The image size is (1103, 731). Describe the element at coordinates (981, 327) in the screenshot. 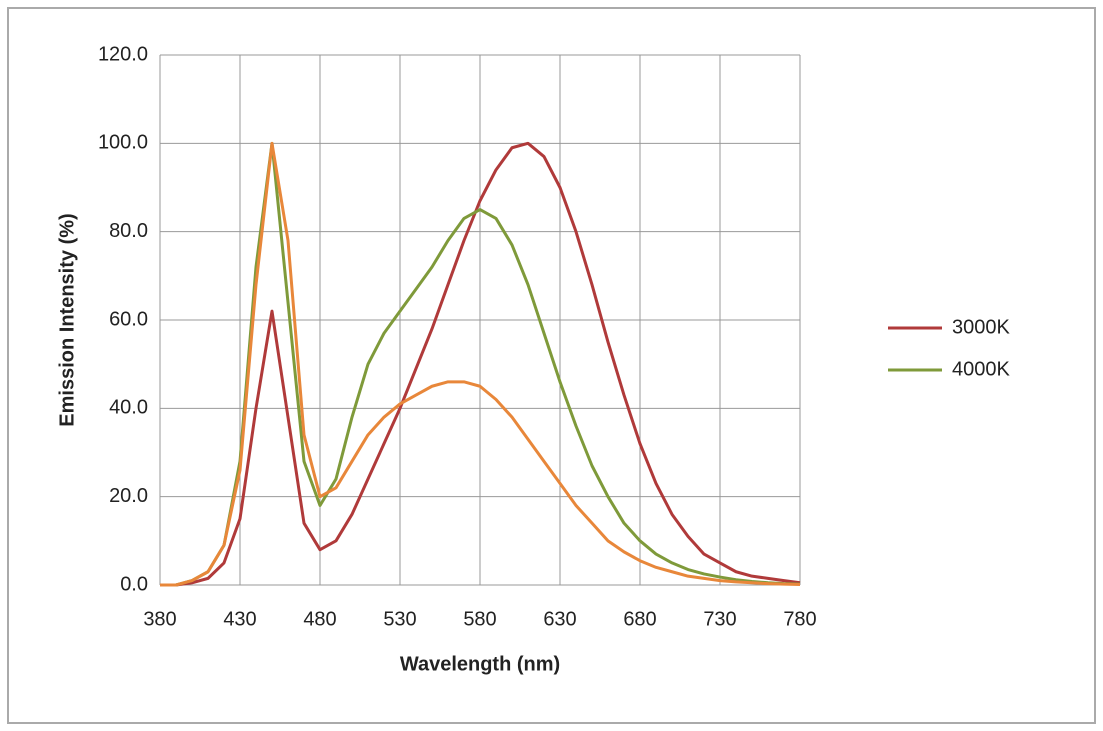

I see `legend-label: 3000K` at that location.